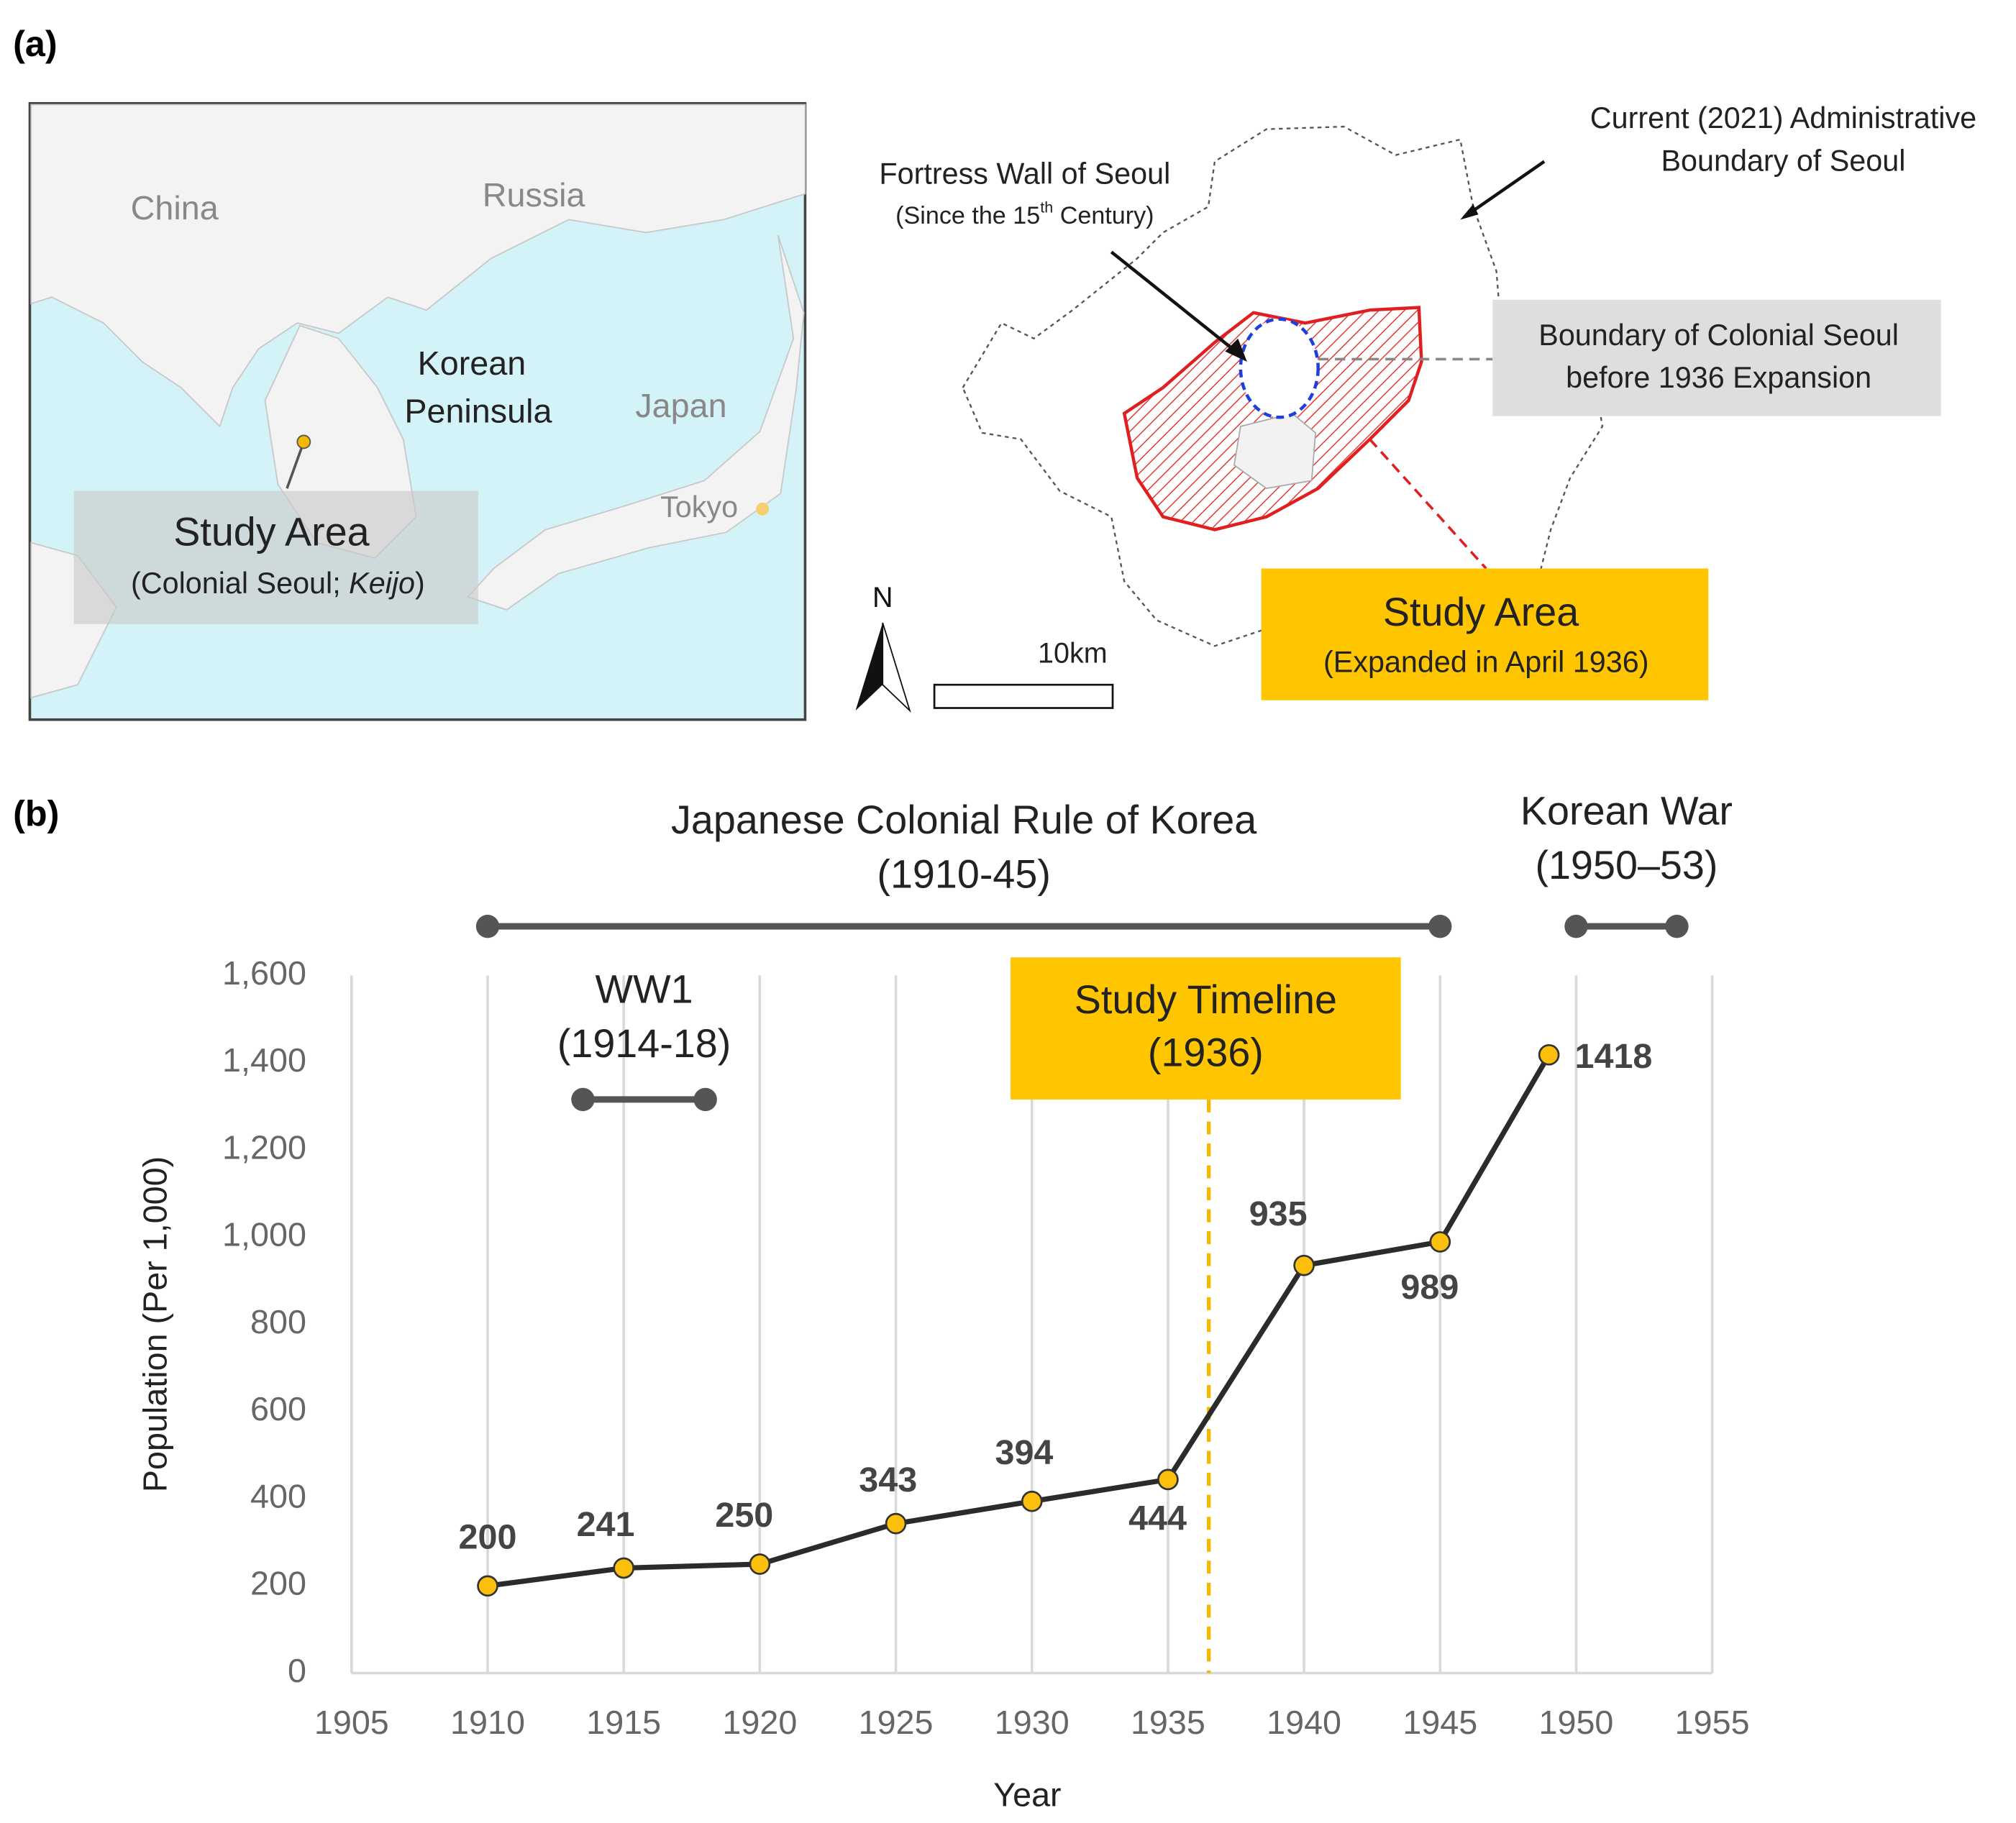 The width and height of the screenshot is (2016, 1823). I want to click on label: Fortress Wall of Seoul, so click(1024, 173).